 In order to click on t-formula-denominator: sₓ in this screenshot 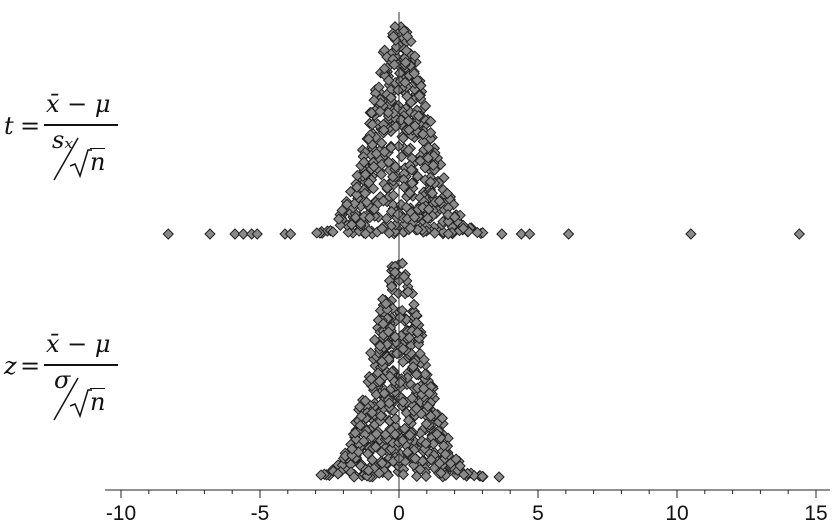, I will do `click(62, 140)`.